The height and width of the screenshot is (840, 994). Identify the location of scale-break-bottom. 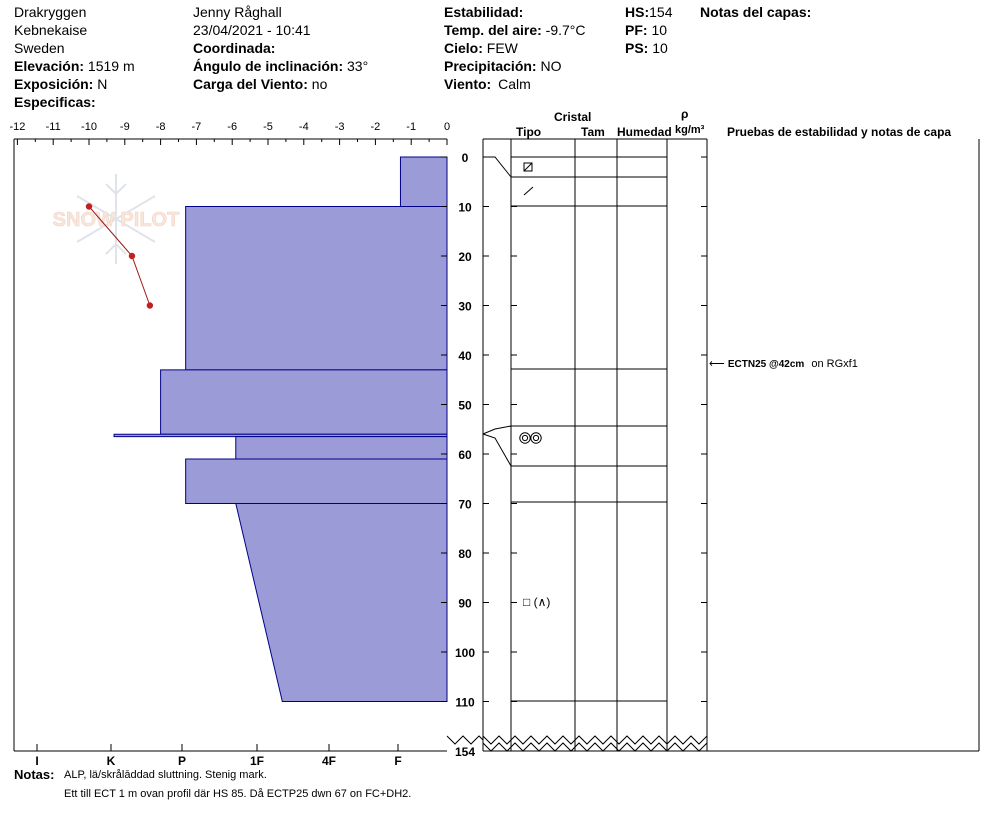
(595, 747).